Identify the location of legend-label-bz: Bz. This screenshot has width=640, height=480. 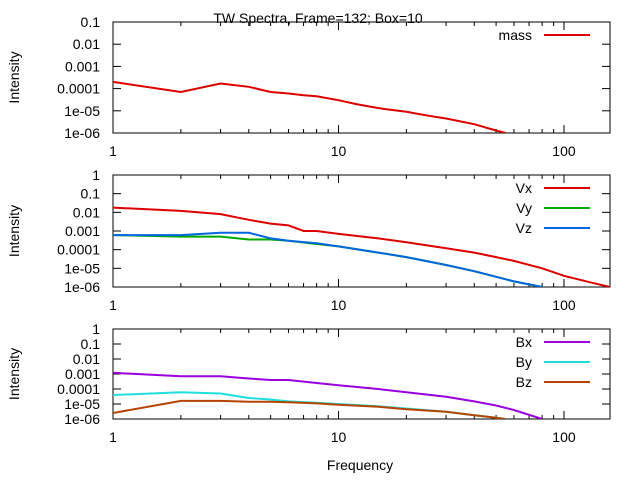
(524, 382).